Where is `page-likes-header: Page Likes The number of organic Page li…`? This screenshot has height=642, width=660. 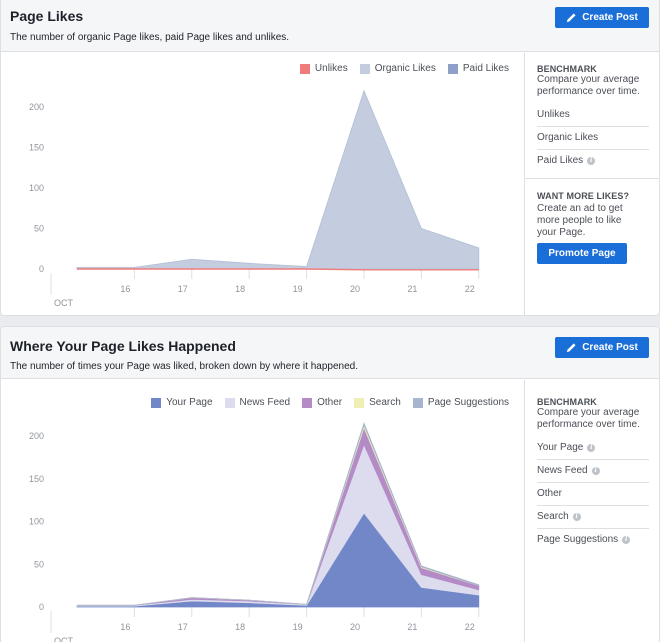 page-likes-header: Page Likes The number of organic Page li… is located at coordinates (330, 26).